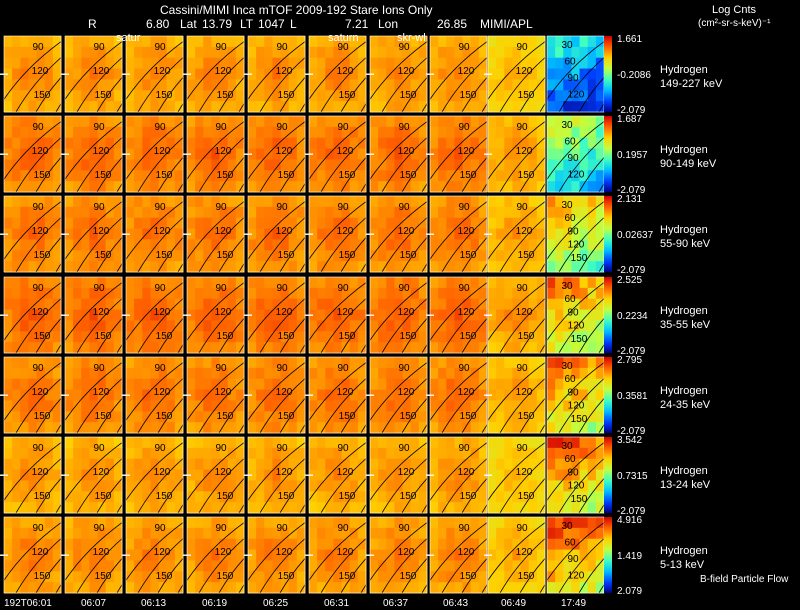 Image resolution: width=800 pixels, height=610 pixels. Describe the element at coordinates (567, 366) in the screenshot. I see `angle-label: 30` at that location.